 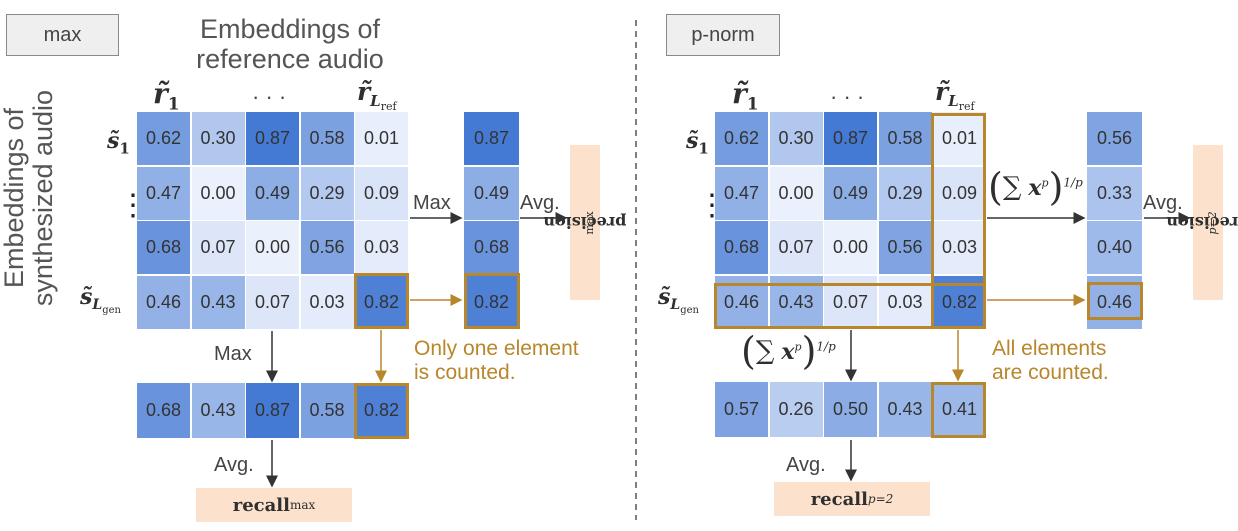 I want to click on col-result-cell: 0.68, so click(x=164, y=411).